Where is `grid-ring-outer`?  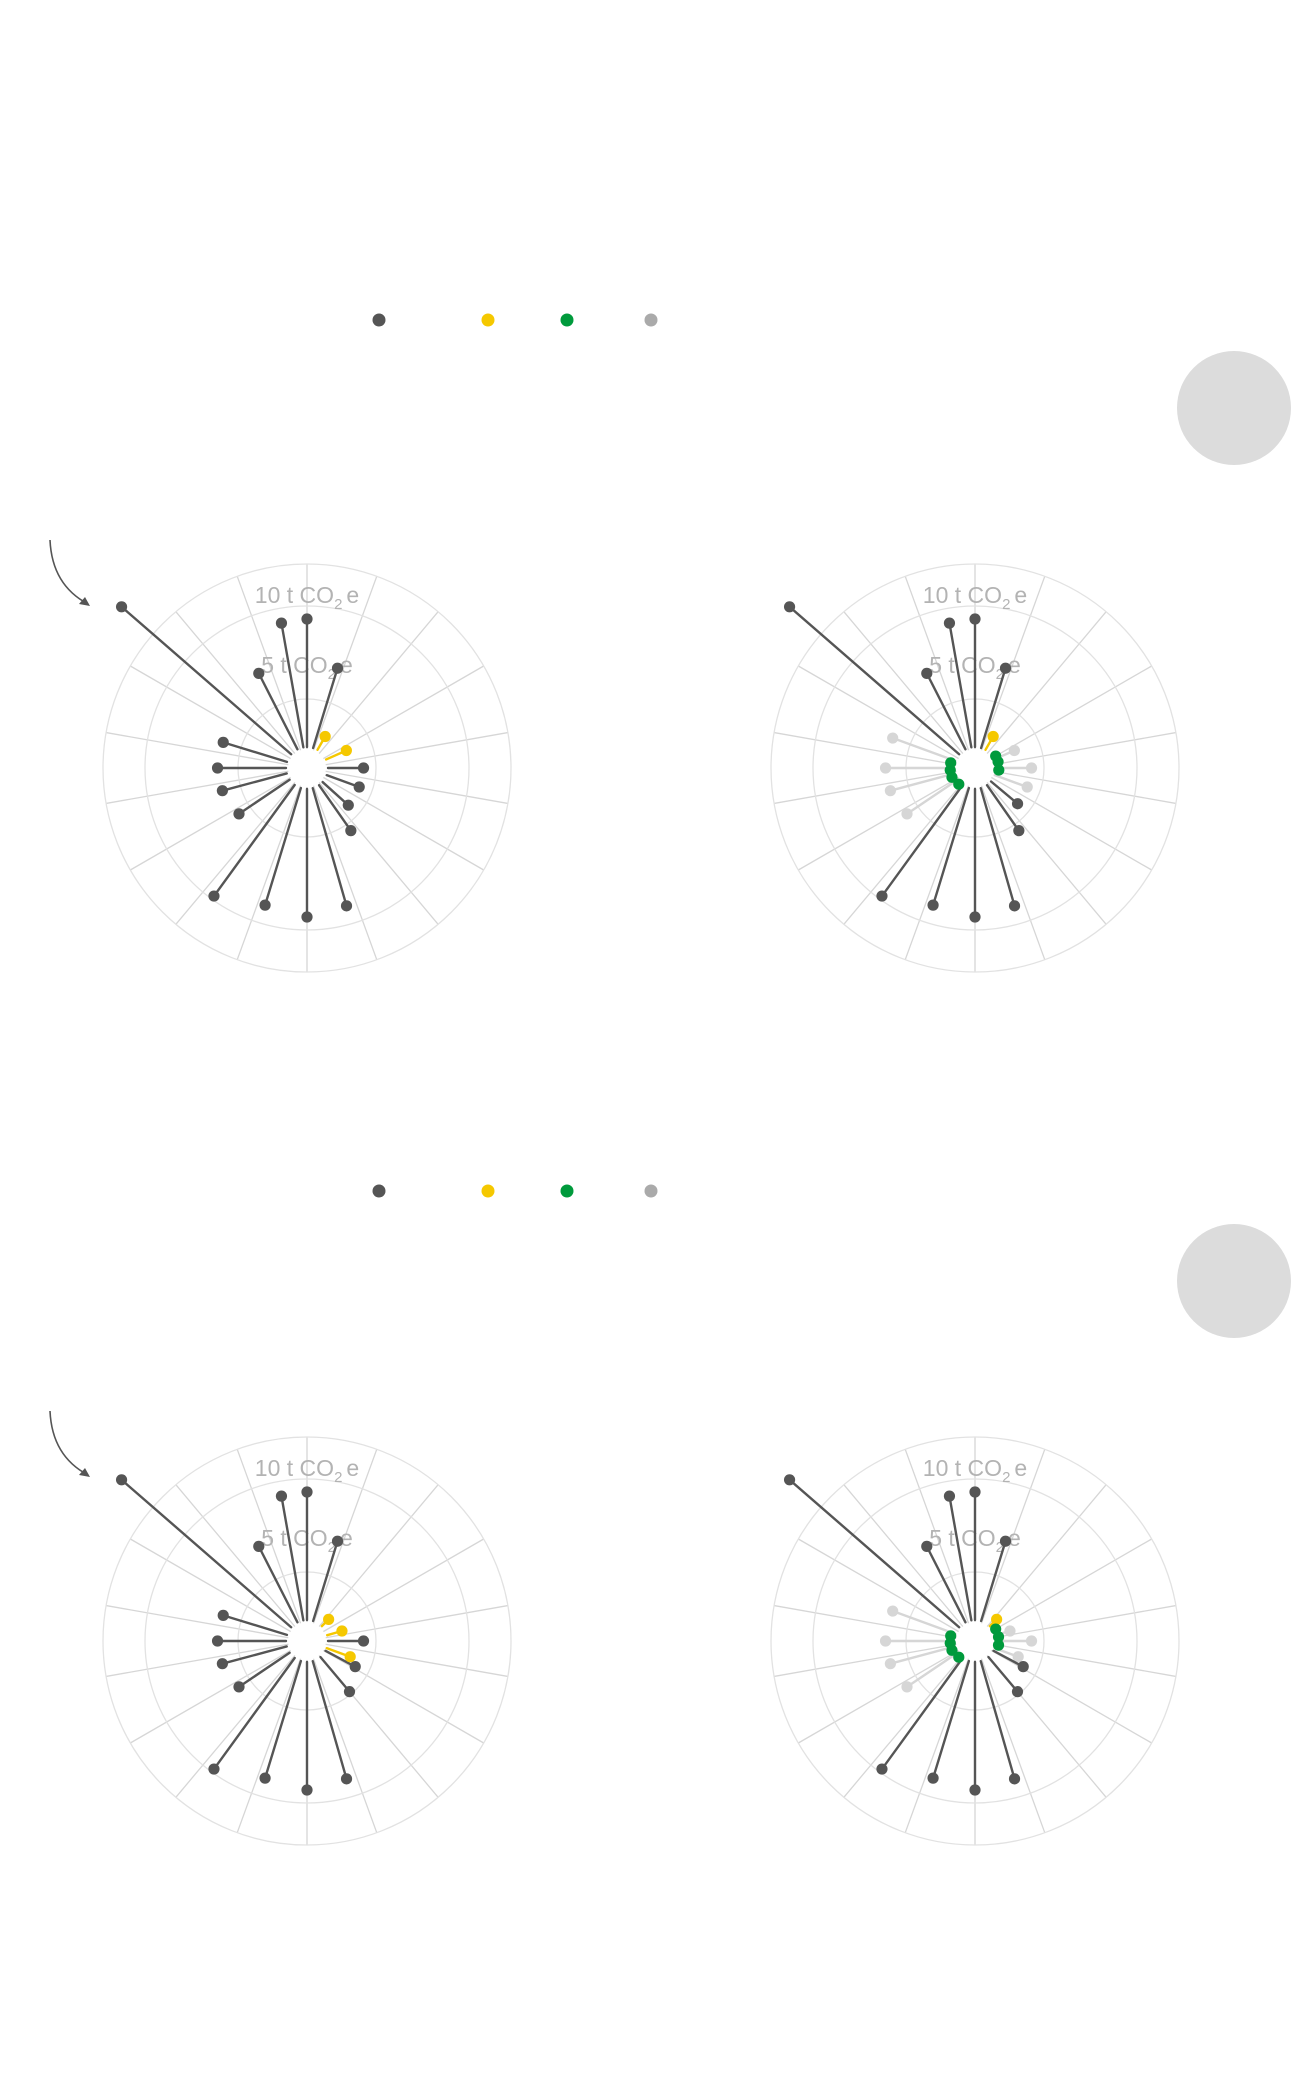 grid-ring-outer is located at coordinates (975, 768).